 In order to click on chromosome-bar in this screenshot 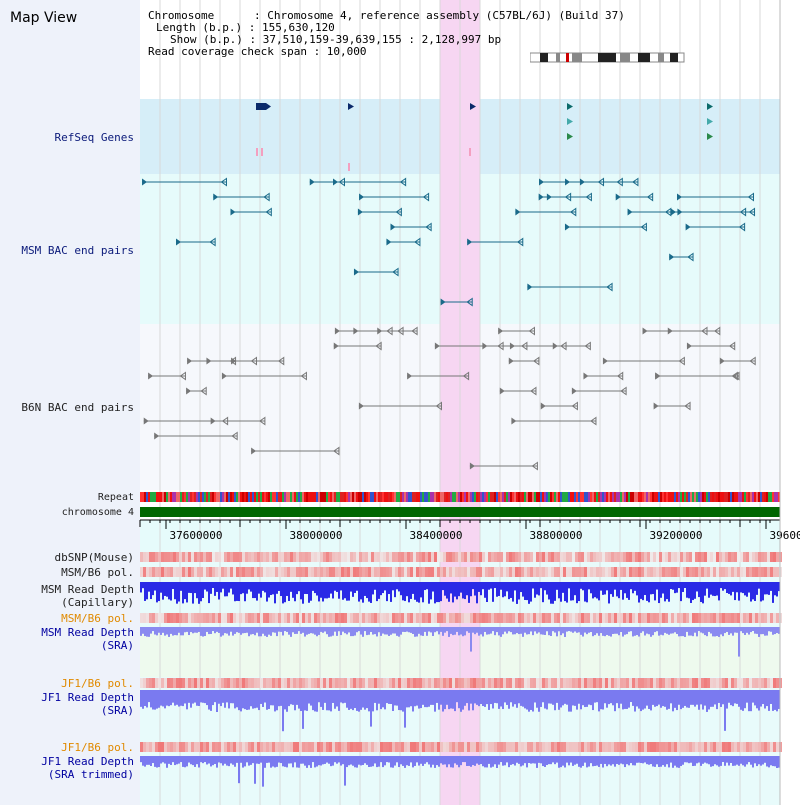, I will do `click(460, 512)`.